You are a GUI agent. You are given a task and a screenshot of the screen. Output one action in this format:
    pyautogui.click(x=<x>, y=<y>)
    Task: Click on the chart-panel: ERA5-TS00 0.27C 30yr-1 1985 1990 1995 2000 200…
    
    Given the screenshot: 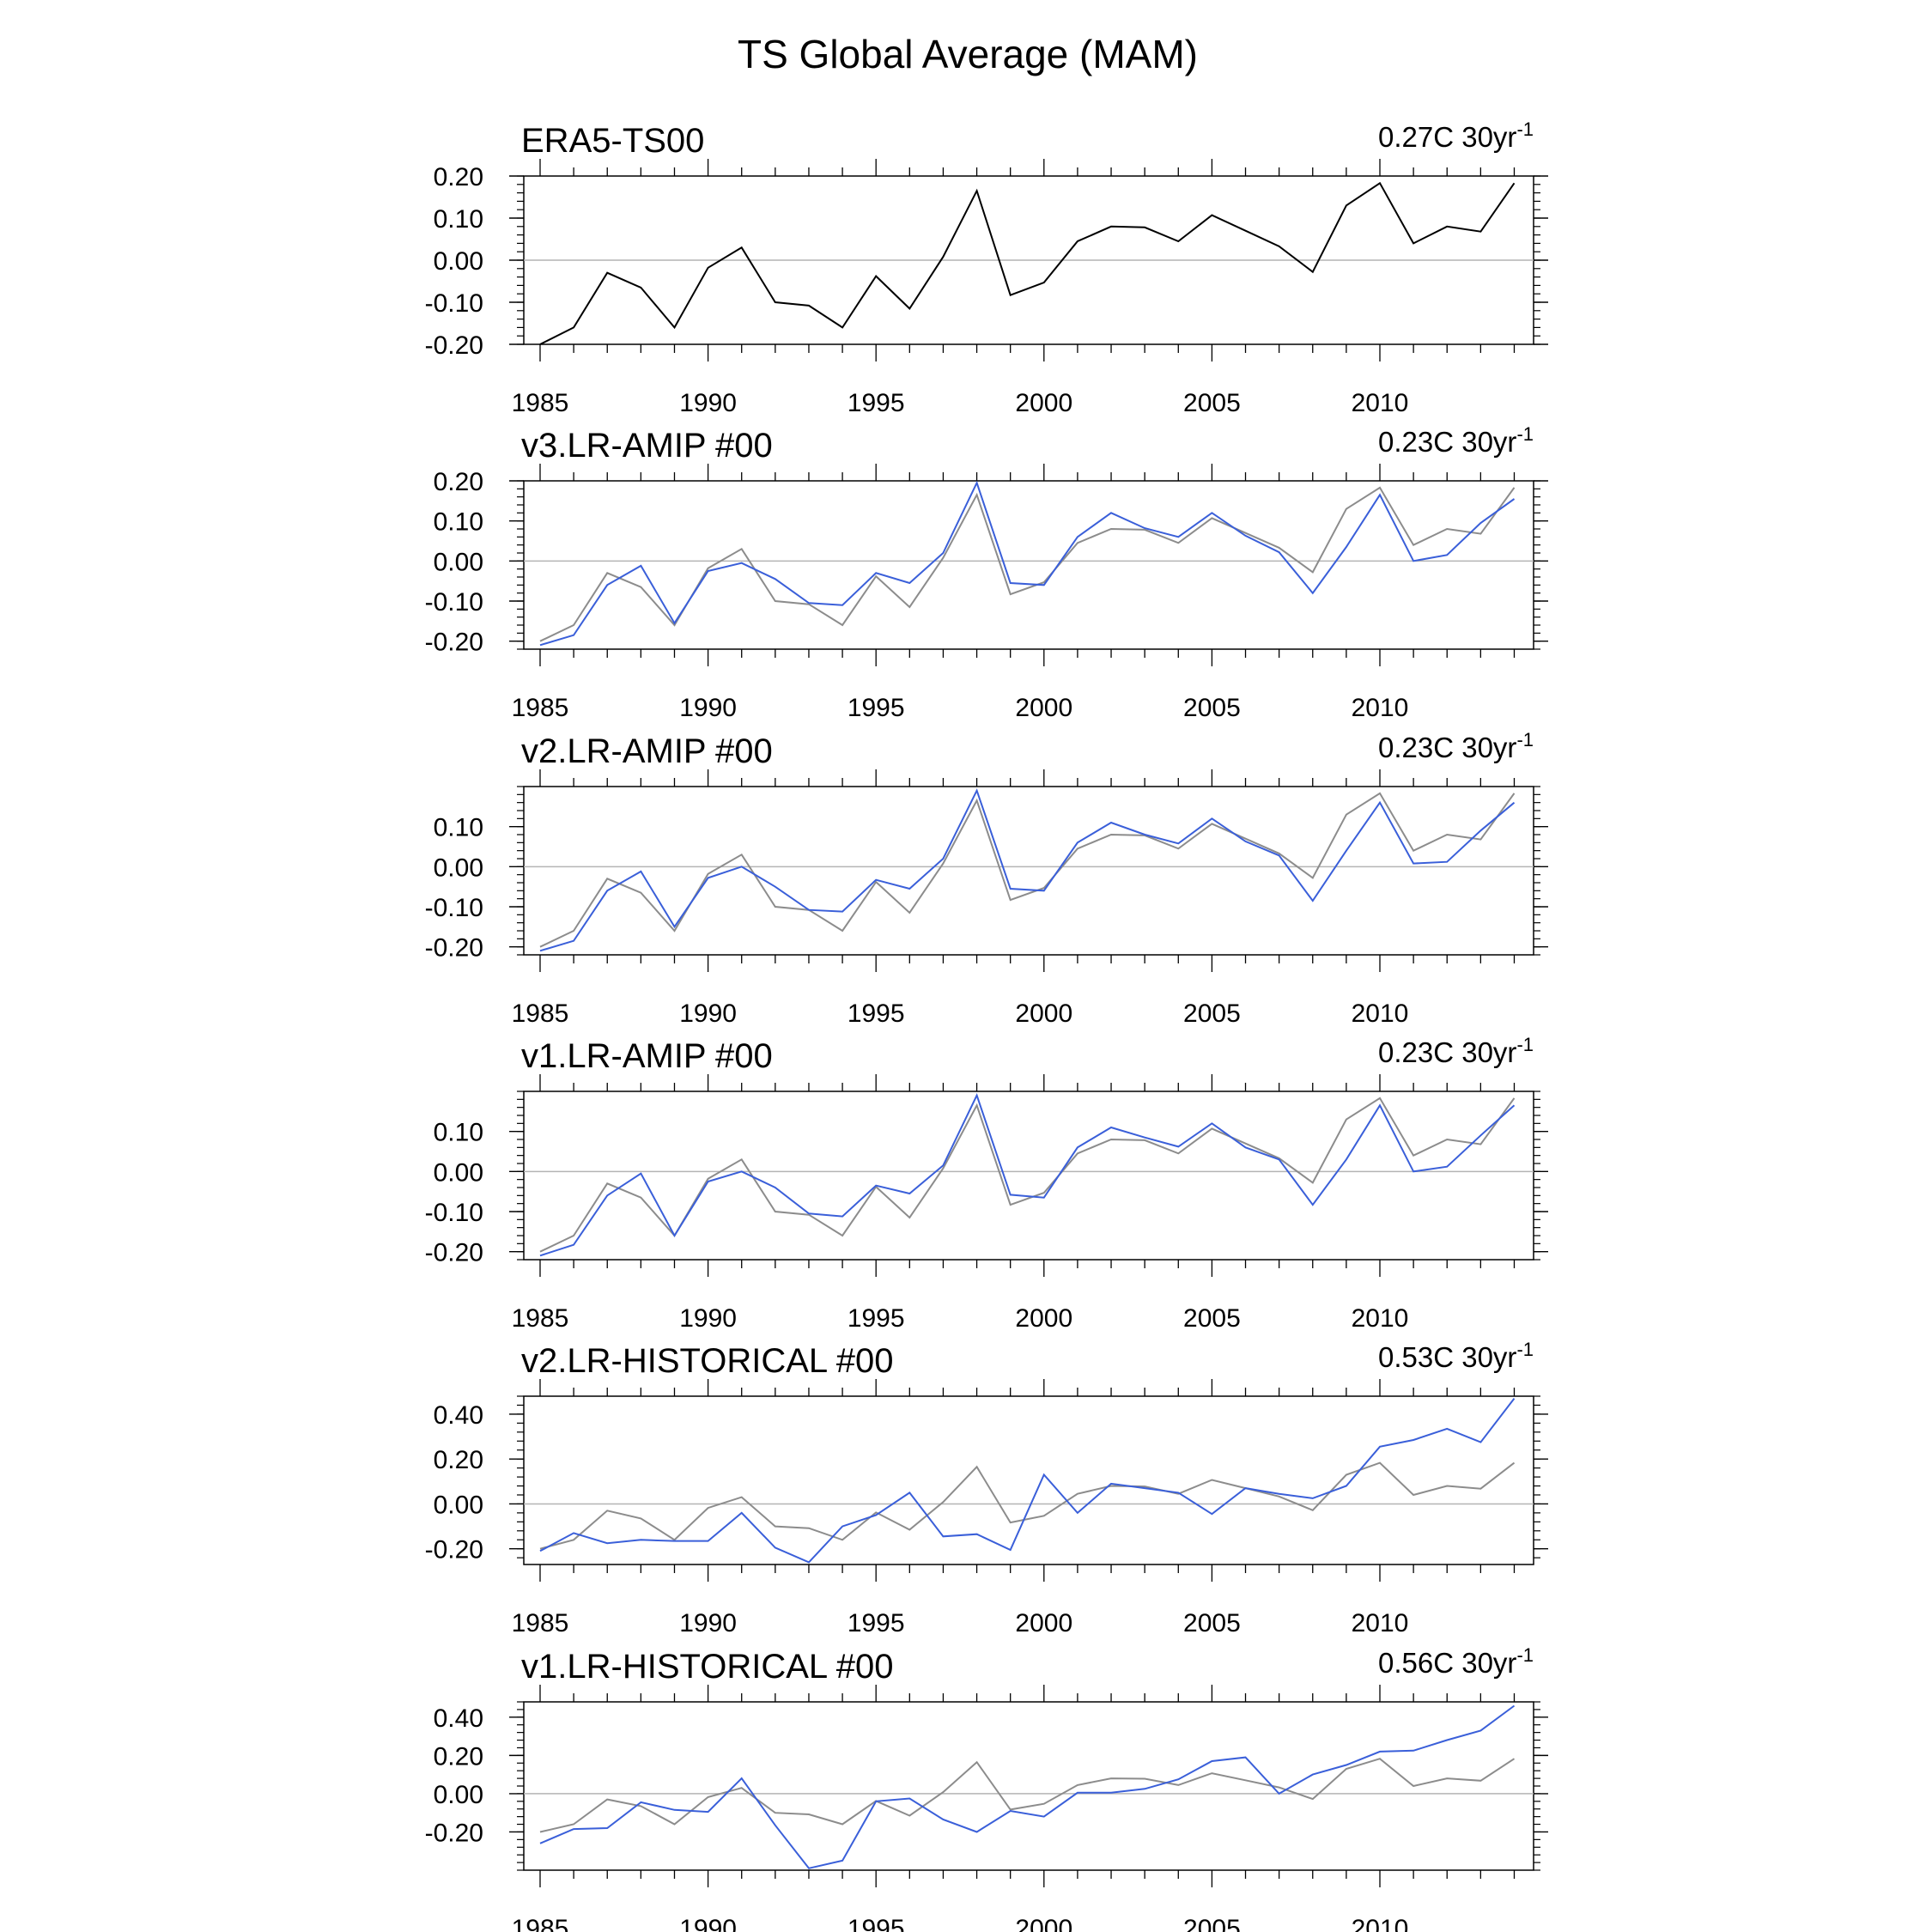 What is the action you would take?
    pyautogui.click(x=987, y=268)
    